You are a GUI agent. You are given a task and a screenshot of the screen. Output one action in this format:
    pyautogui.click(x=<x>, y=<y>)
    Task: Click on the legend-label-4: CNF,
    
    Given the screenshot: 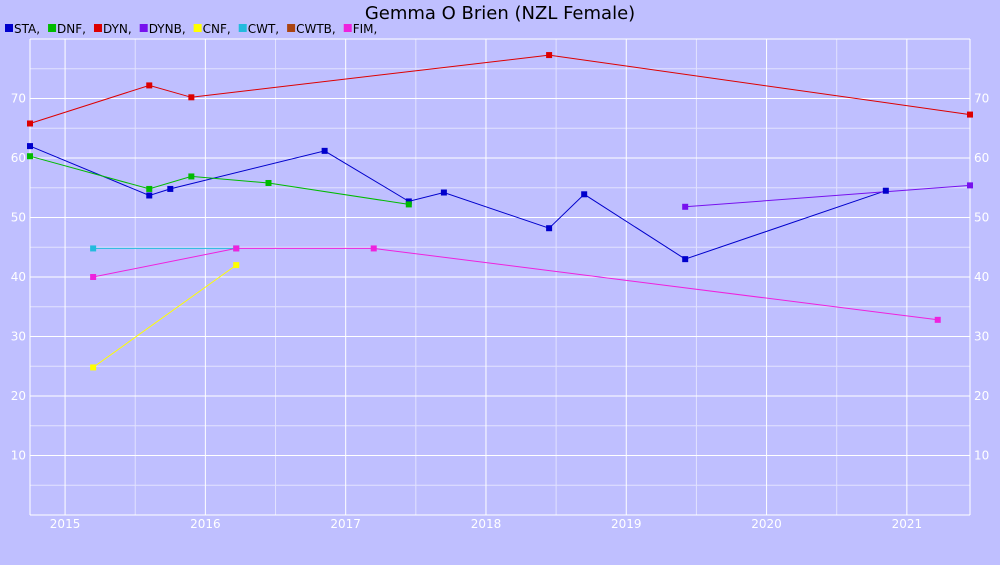 What is the action you would take?
    pyautogui.click(x=217, y=29)
    